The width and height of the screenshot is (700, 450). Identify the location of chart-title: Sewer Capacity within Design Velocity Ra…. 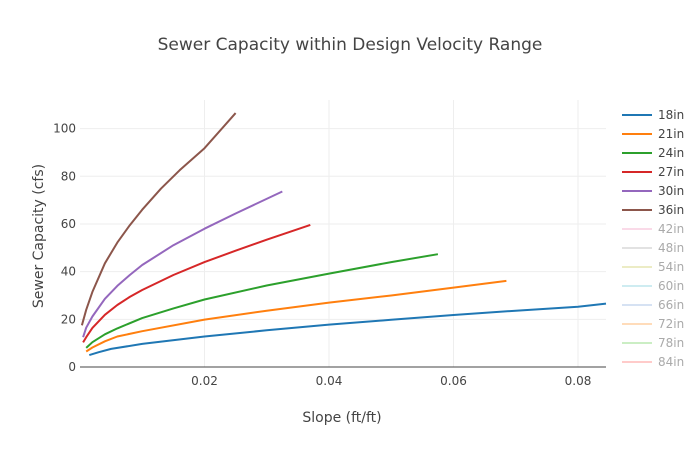
(350, 45).